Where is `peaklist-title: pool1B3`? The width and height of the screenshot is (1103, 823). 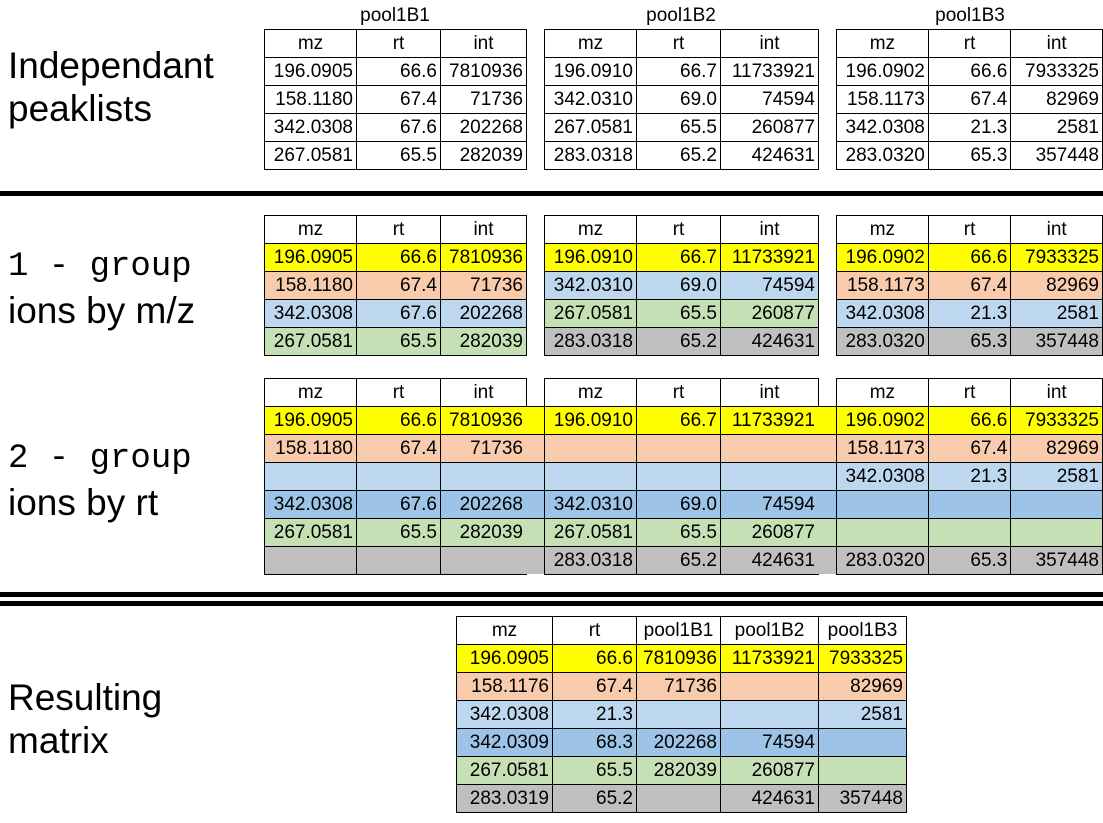
peaklist-title: pool1B3 is located at coordinates (970, 15).